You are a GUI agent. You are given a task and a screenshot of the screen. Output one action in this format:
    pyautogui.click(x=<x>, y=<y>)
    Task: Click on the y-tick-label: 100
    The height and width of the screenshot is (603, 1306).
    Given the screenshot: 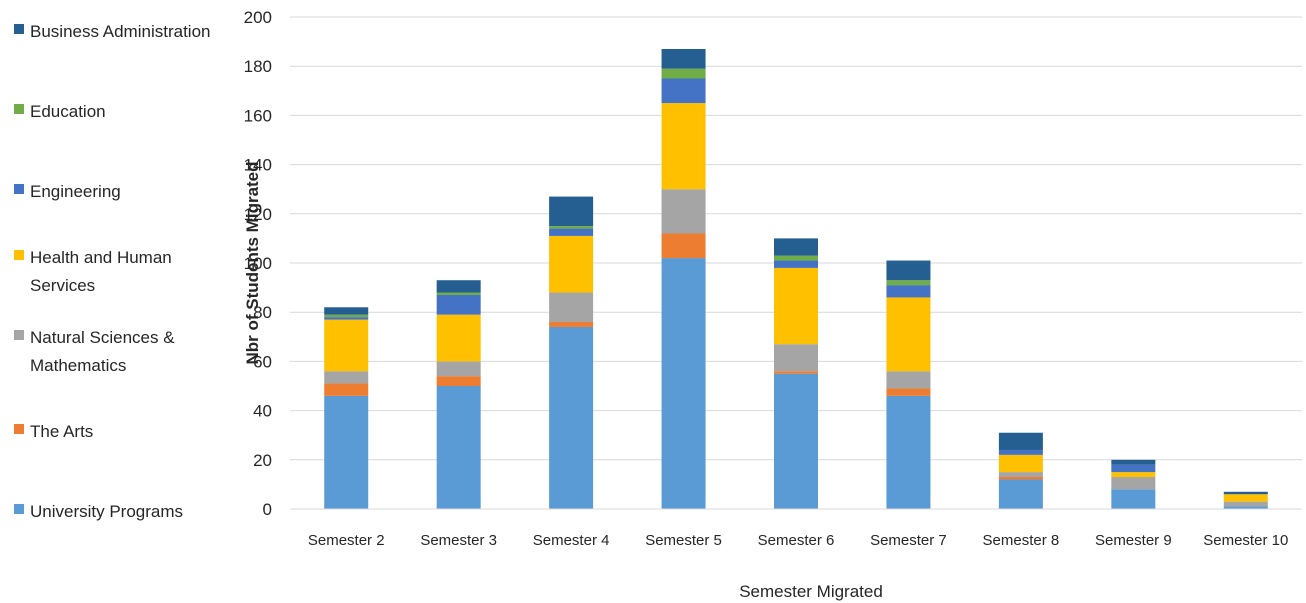 What is the action you would take?
    pyautogui.click(x=258, y=263)
    